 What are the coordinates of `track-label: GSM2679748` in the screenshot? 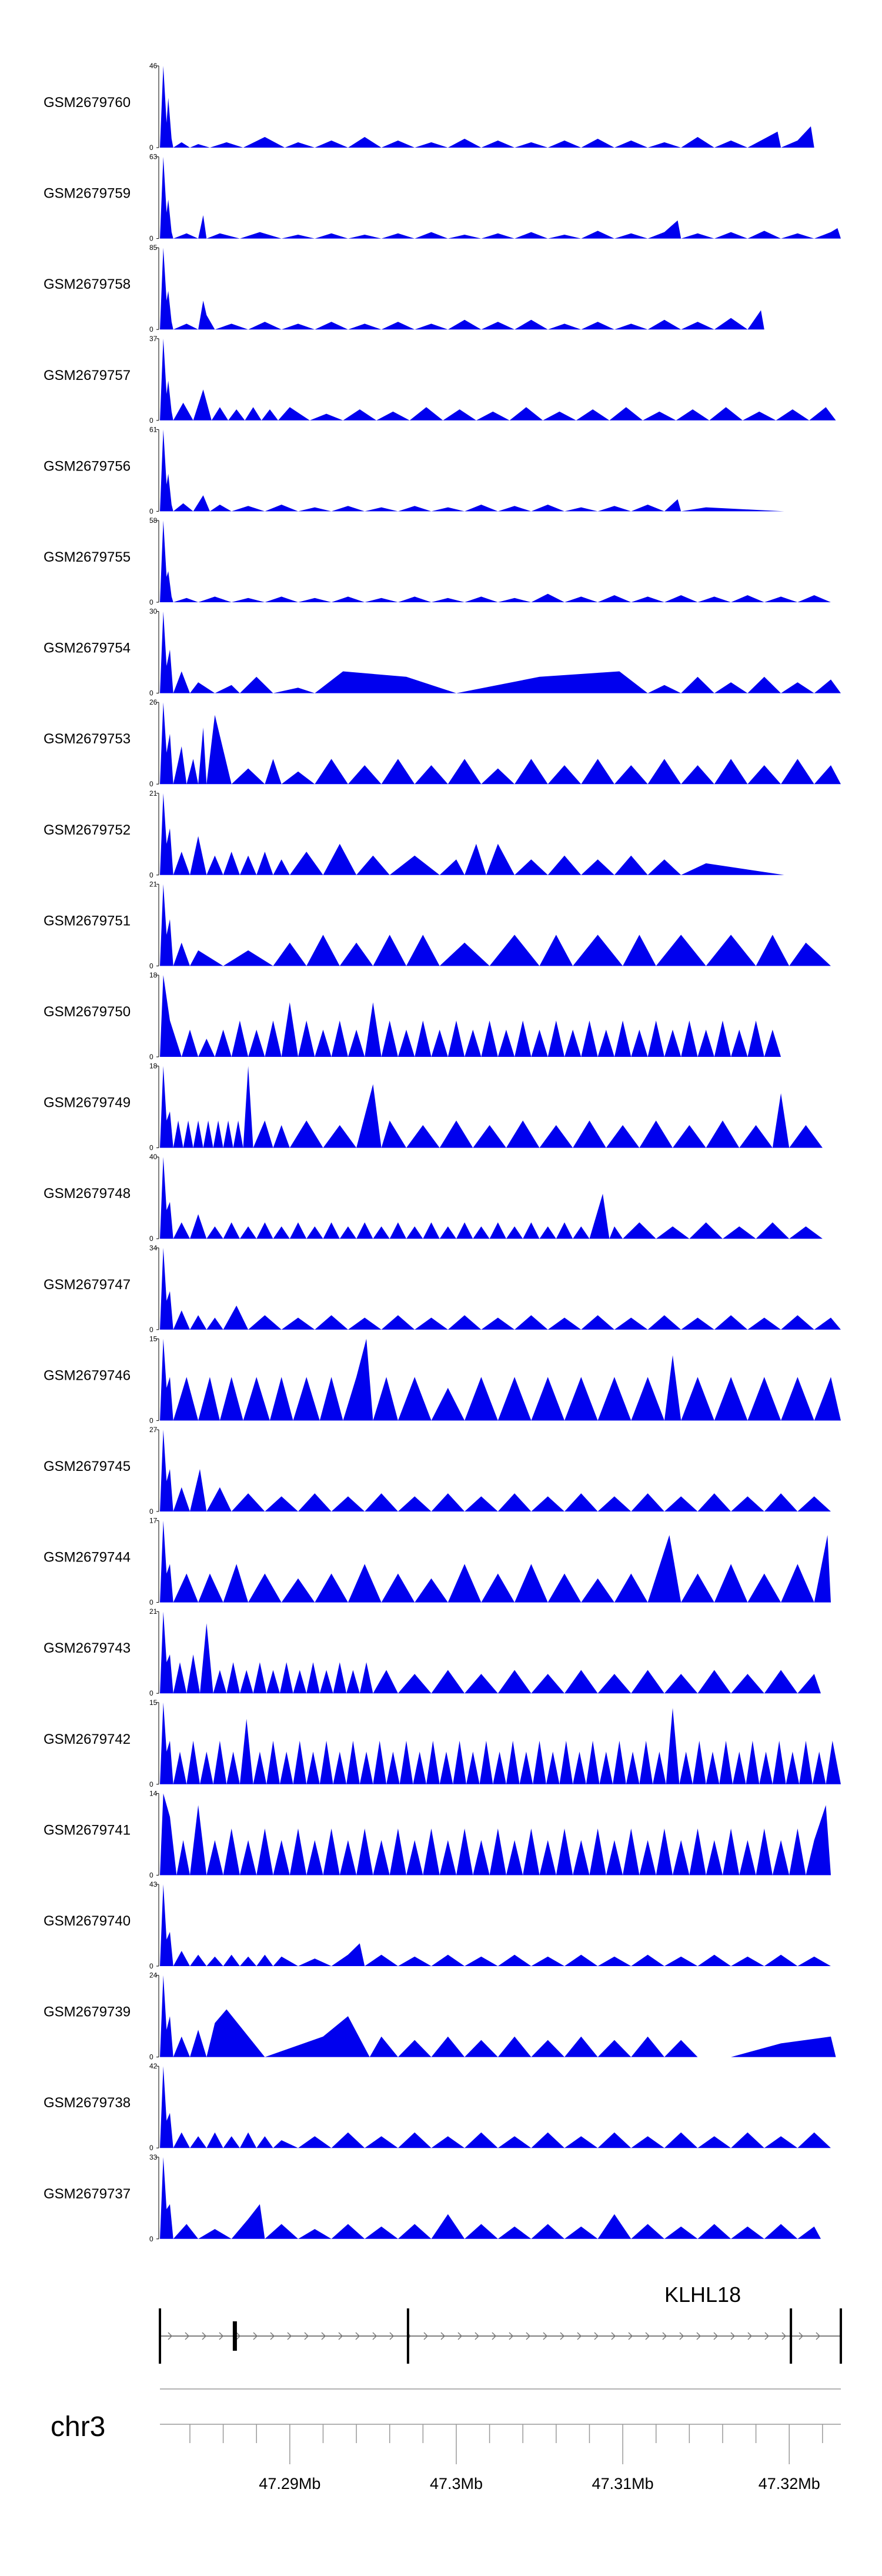 It's located at (87, 1194).